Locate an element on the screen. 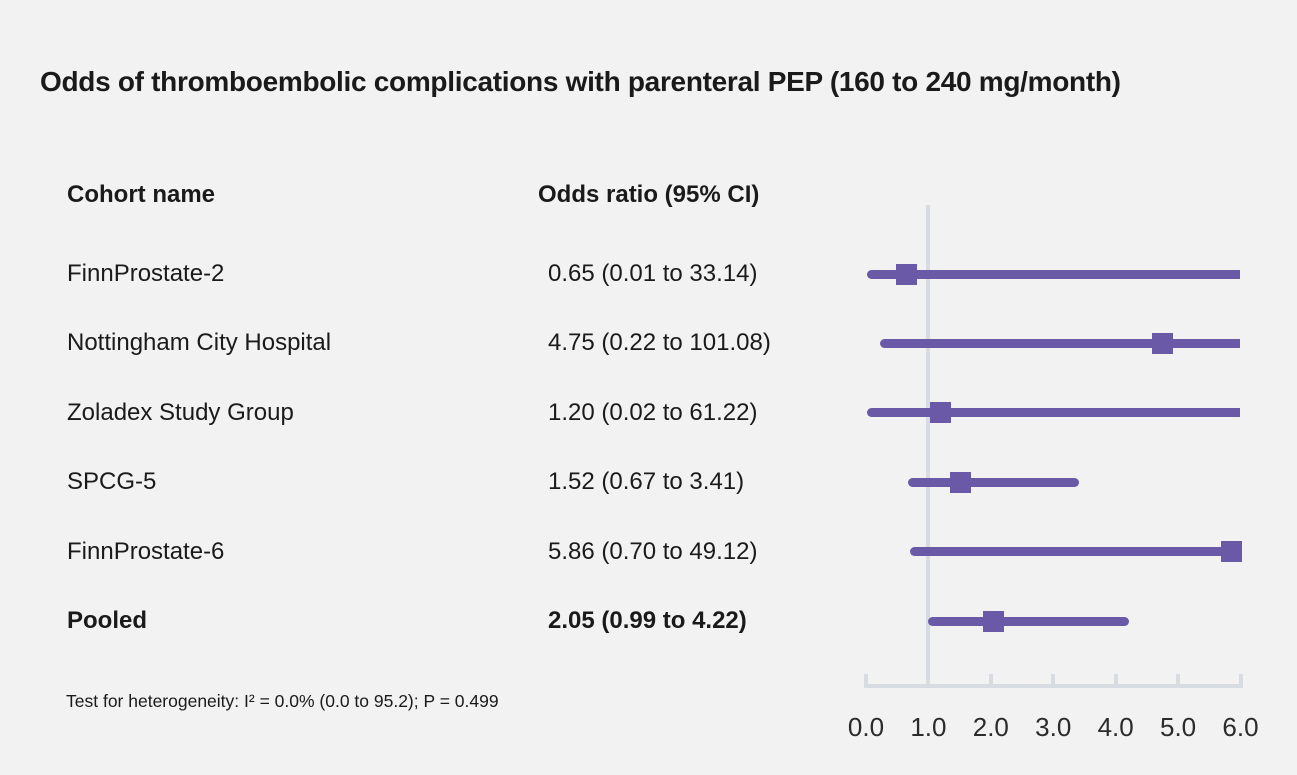  row-label: Nottingham City Hospital is located at coordinates (199, 343).